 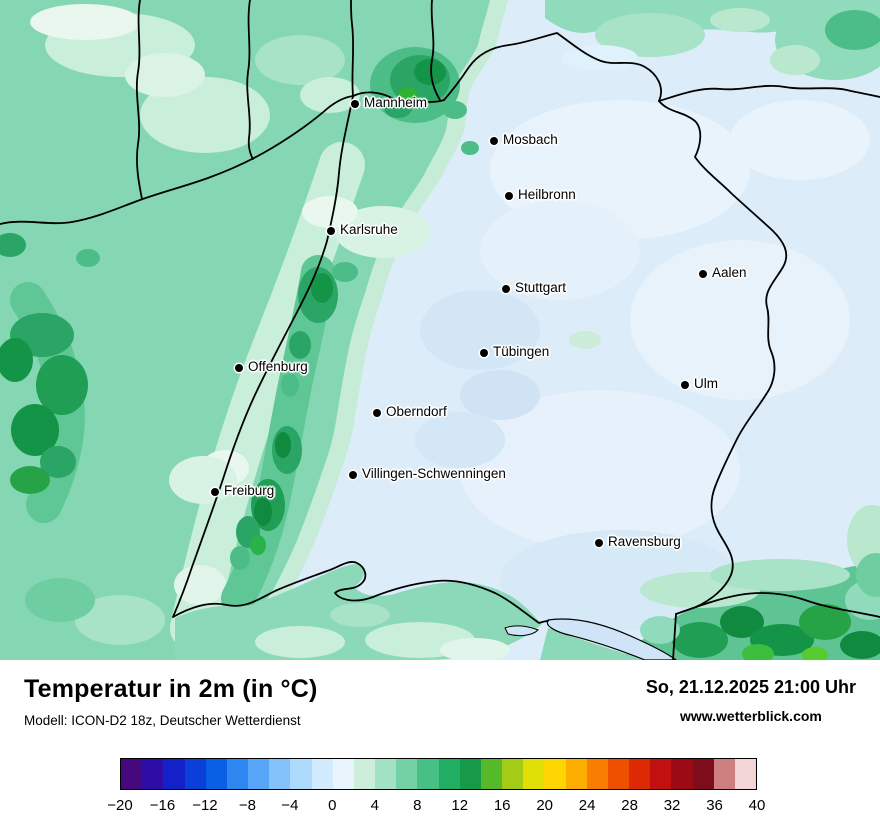 I want to click on colorbar-tick-label: 40, so click(x=757, y=805).